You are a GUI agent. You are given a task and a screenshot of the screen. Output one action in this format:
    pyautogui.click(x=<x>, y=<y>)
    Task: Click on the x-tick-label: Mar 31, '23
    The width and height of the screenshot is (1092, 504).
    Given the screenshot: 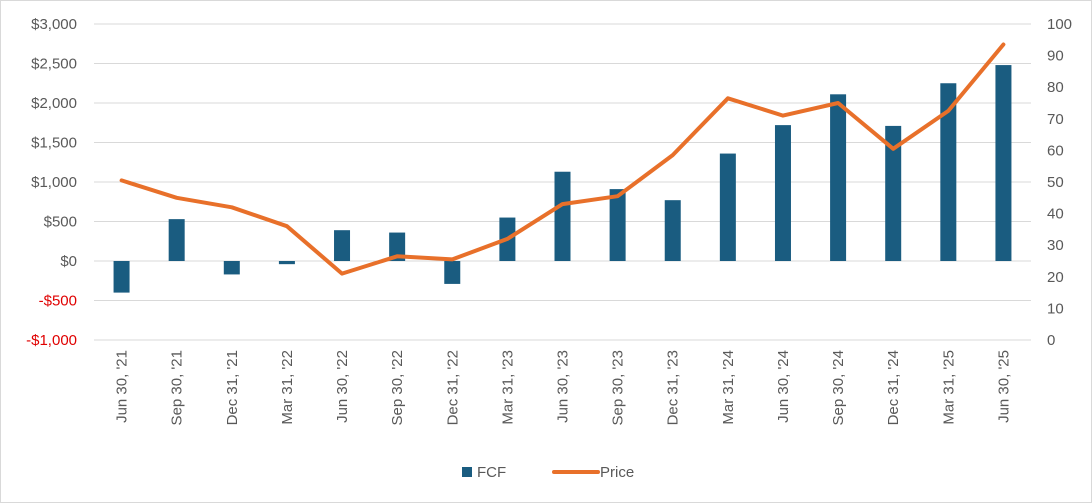 What is the action you would take?
    pyautogui.click(x=507, y=387)
    